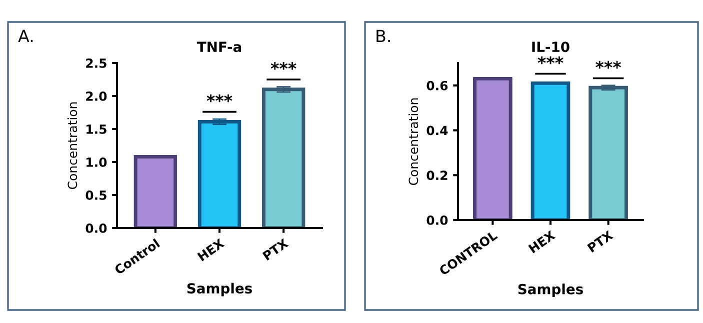 The width and height of the screenshot is (703, 323). What do you see at coordinates (96, 129) in the screenshot?
I see `y-tick-label: 1.5` at bounding box center [96, 129].